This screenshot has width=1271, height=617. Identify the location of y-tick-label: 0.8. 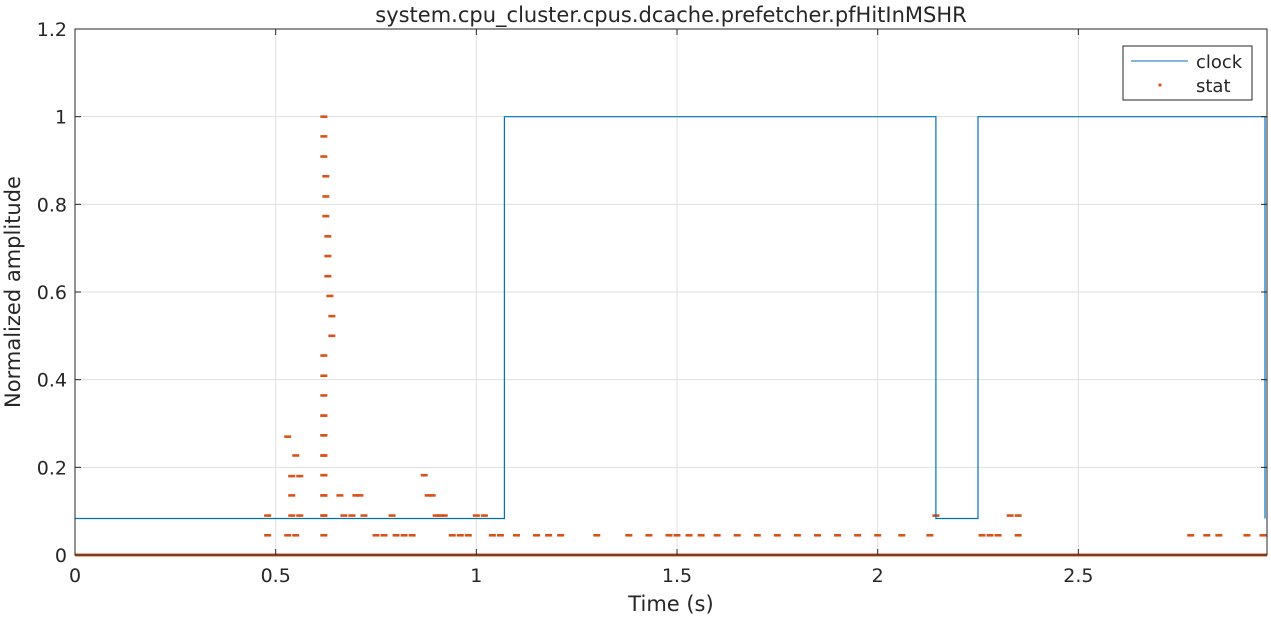
(52, 205).